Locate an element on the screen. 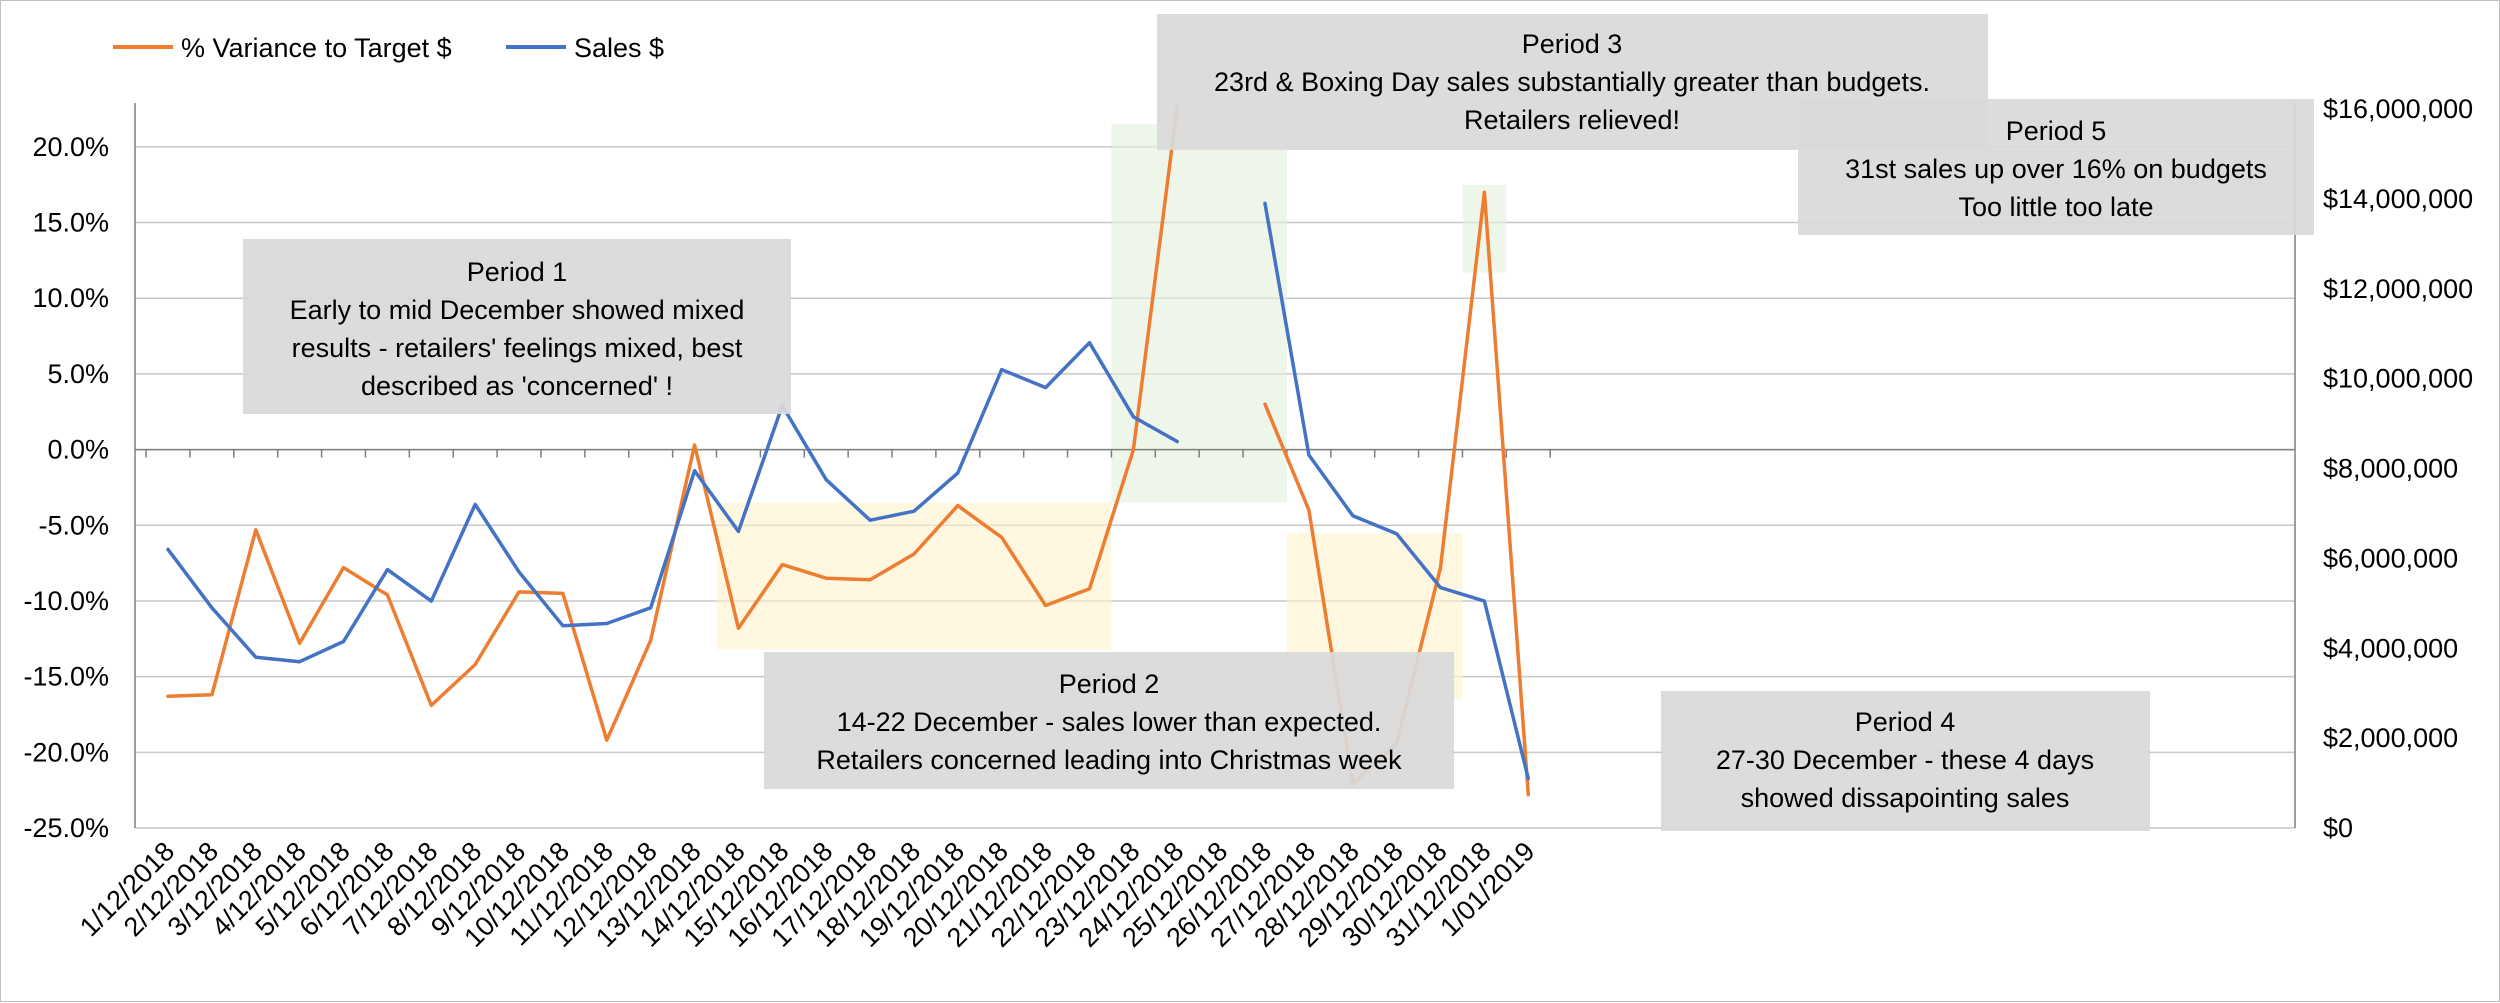  right-tick-label: $8,000,000 is located at coordinates (2390, 469).